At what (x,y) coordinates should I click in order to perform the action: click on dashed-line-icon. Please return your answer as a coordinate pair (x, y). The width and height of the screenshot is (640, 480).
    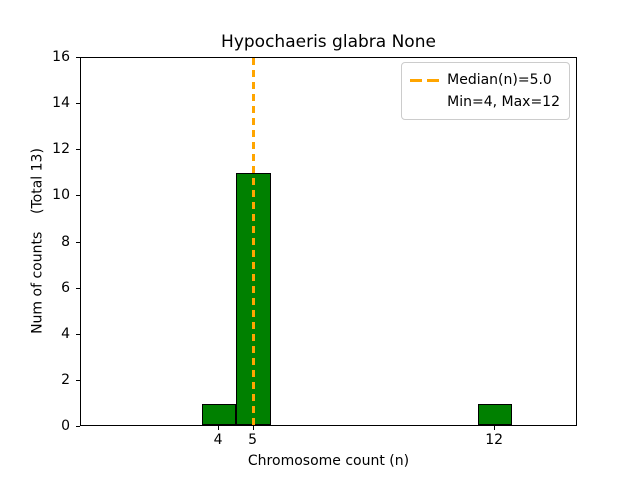
    Looking at the image, I should click on (425, 80).